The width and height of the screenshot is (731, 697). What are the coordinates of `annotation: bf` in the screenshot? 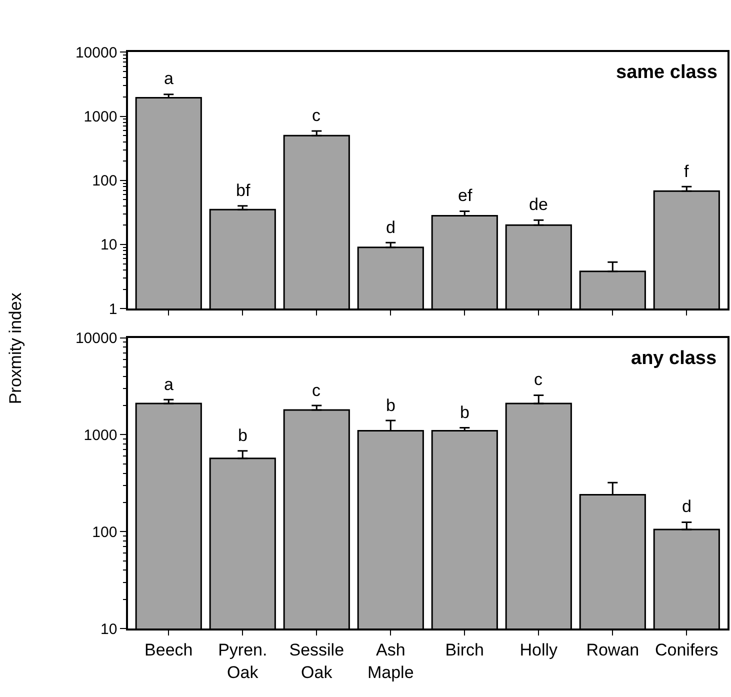 It's located at (243, 190).